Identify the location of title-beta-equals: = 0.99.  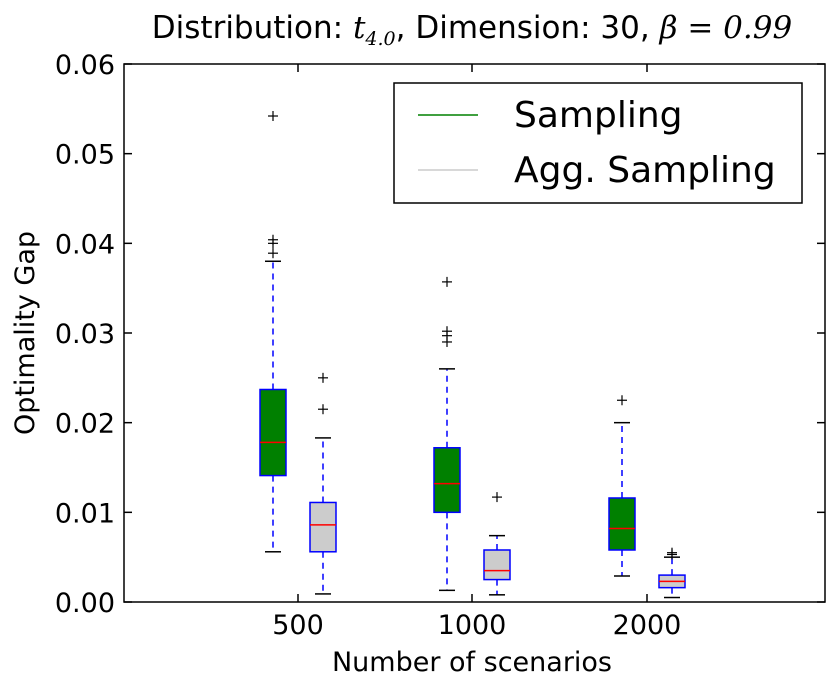
(735, 28).